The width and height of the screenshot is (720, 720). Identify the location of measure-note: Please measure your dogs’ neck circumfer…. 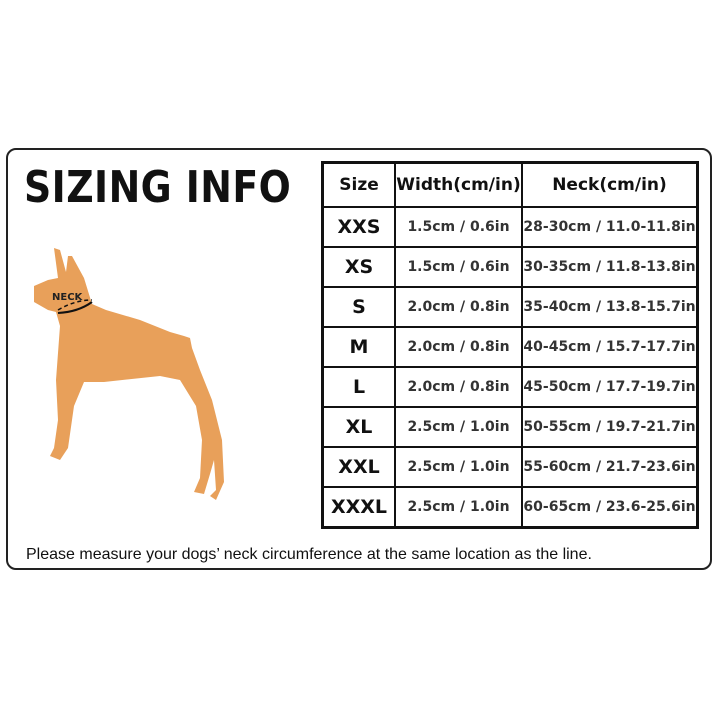
(309, 554).